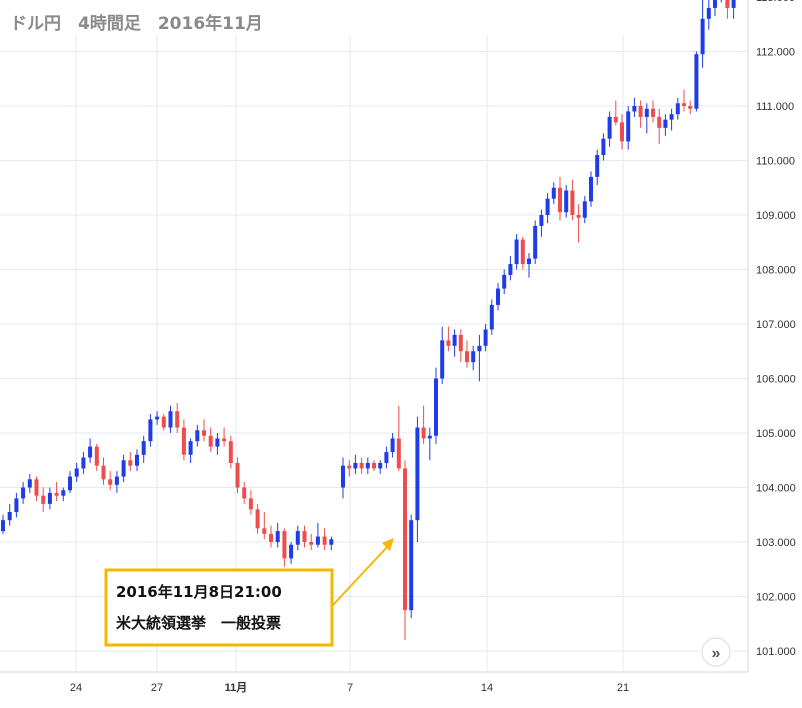 The width and height of the screenshot is (802, 708). I want to click on annotation-box, so click(219, 607).